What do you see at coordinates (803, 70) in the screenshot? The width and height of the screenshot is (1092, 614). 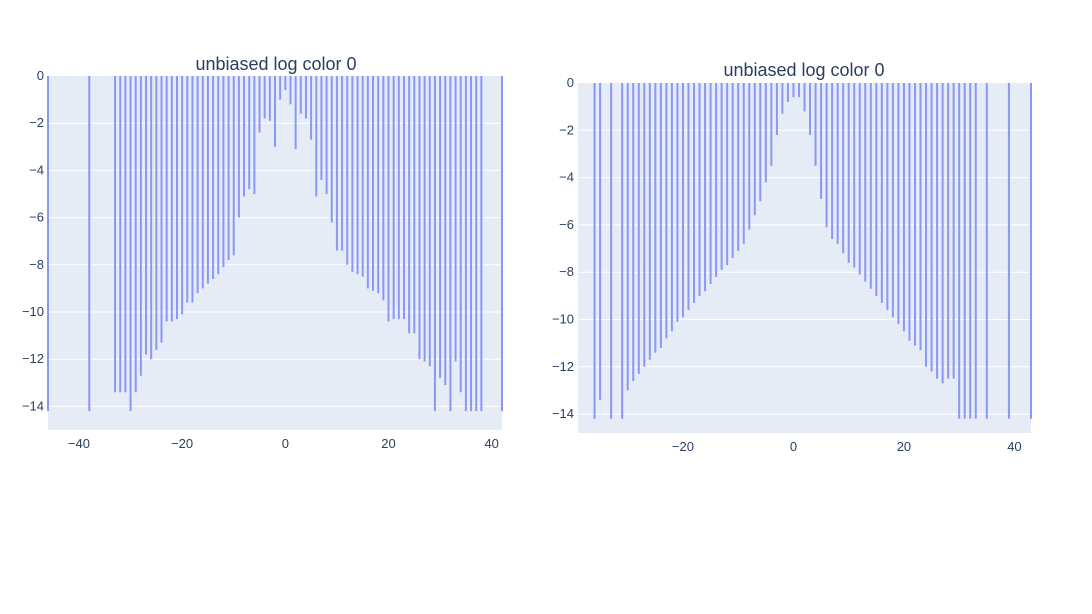 I see `right-chart-title: unbiased log color 0` at bounding box center [803, 70].